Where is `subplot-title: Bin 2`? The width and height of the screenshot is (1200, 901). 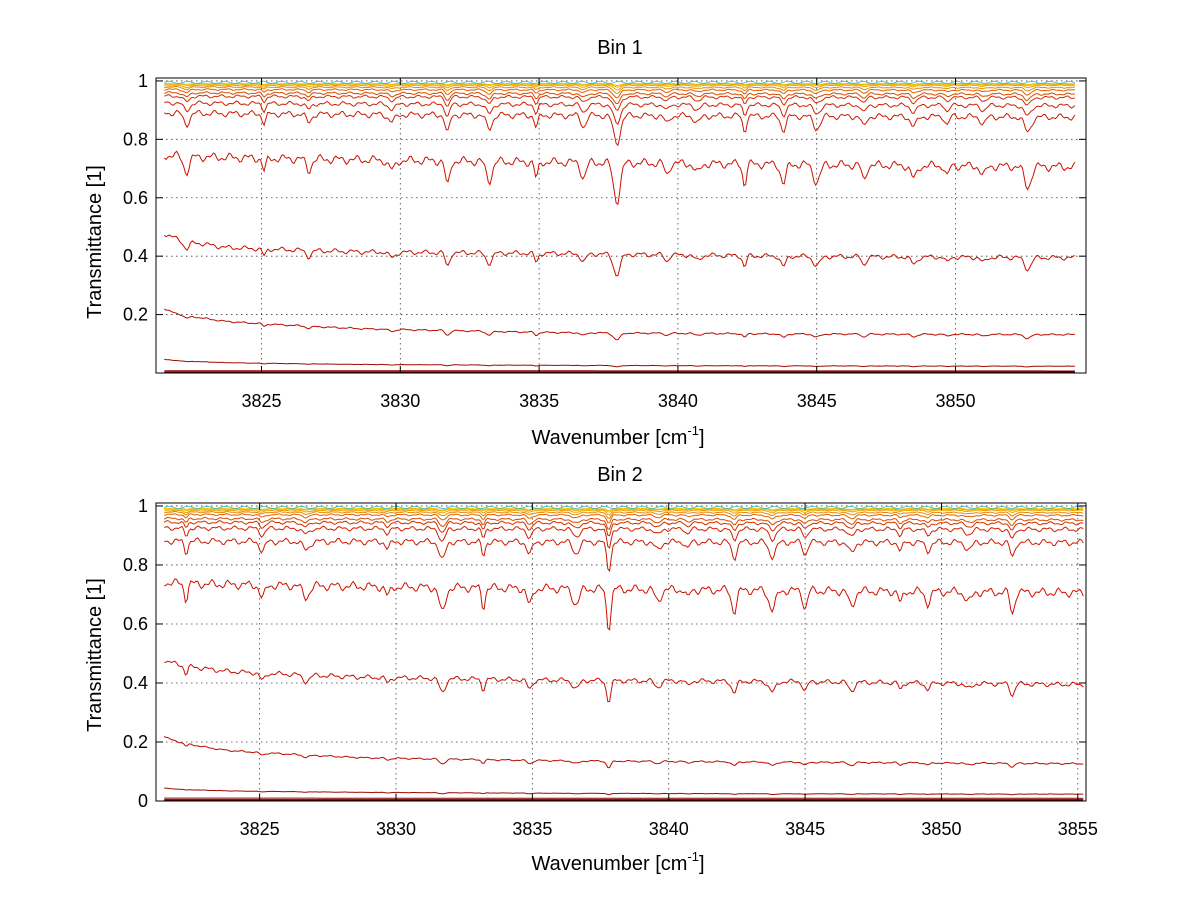
subplot-title: Bin 2 is located at coordinates (620, 475).